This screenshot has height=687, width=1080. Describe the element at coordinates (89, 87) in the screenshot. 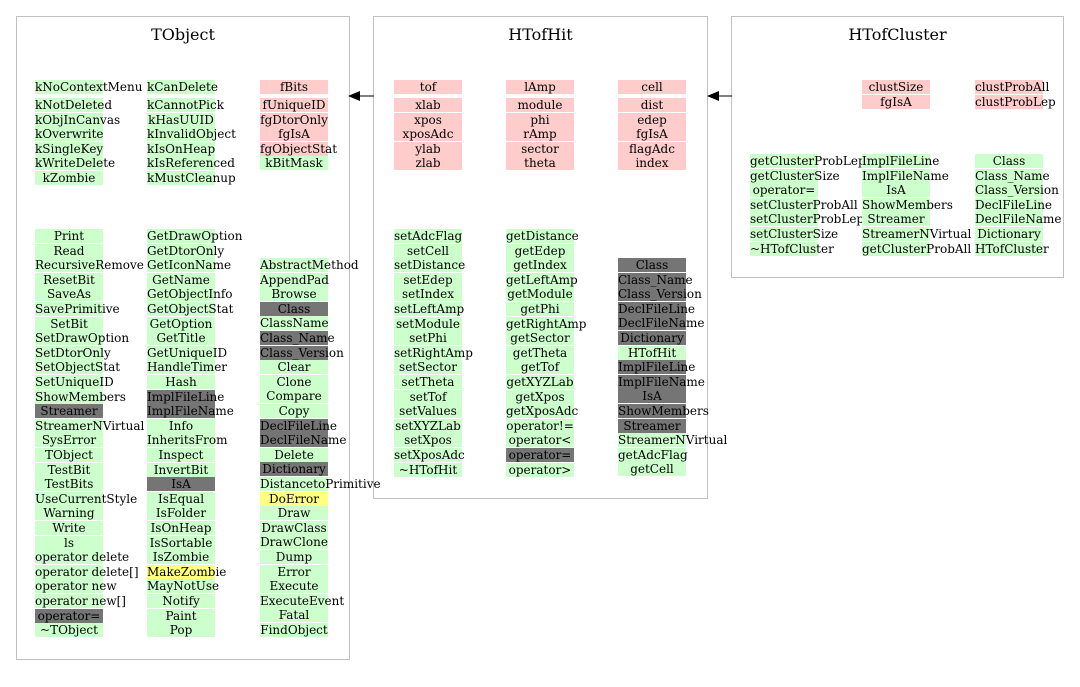

I see `function-member-knocontextmenu: kNoContextMenu` at that location.